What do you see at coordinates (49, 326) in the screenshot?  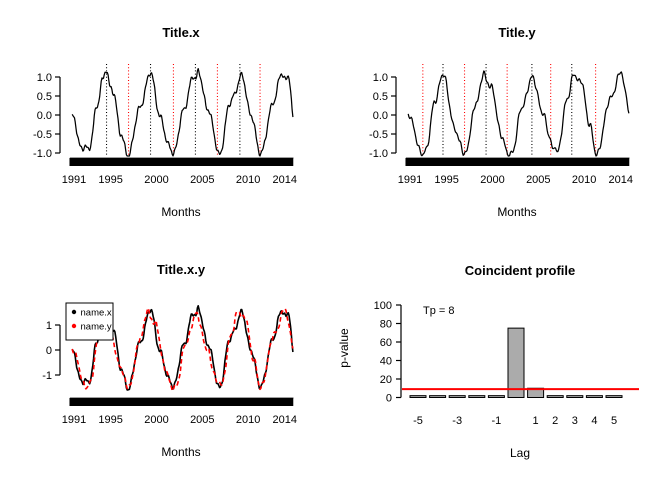 I see `y-tick-label: 1` at bounding box center [49, 326].